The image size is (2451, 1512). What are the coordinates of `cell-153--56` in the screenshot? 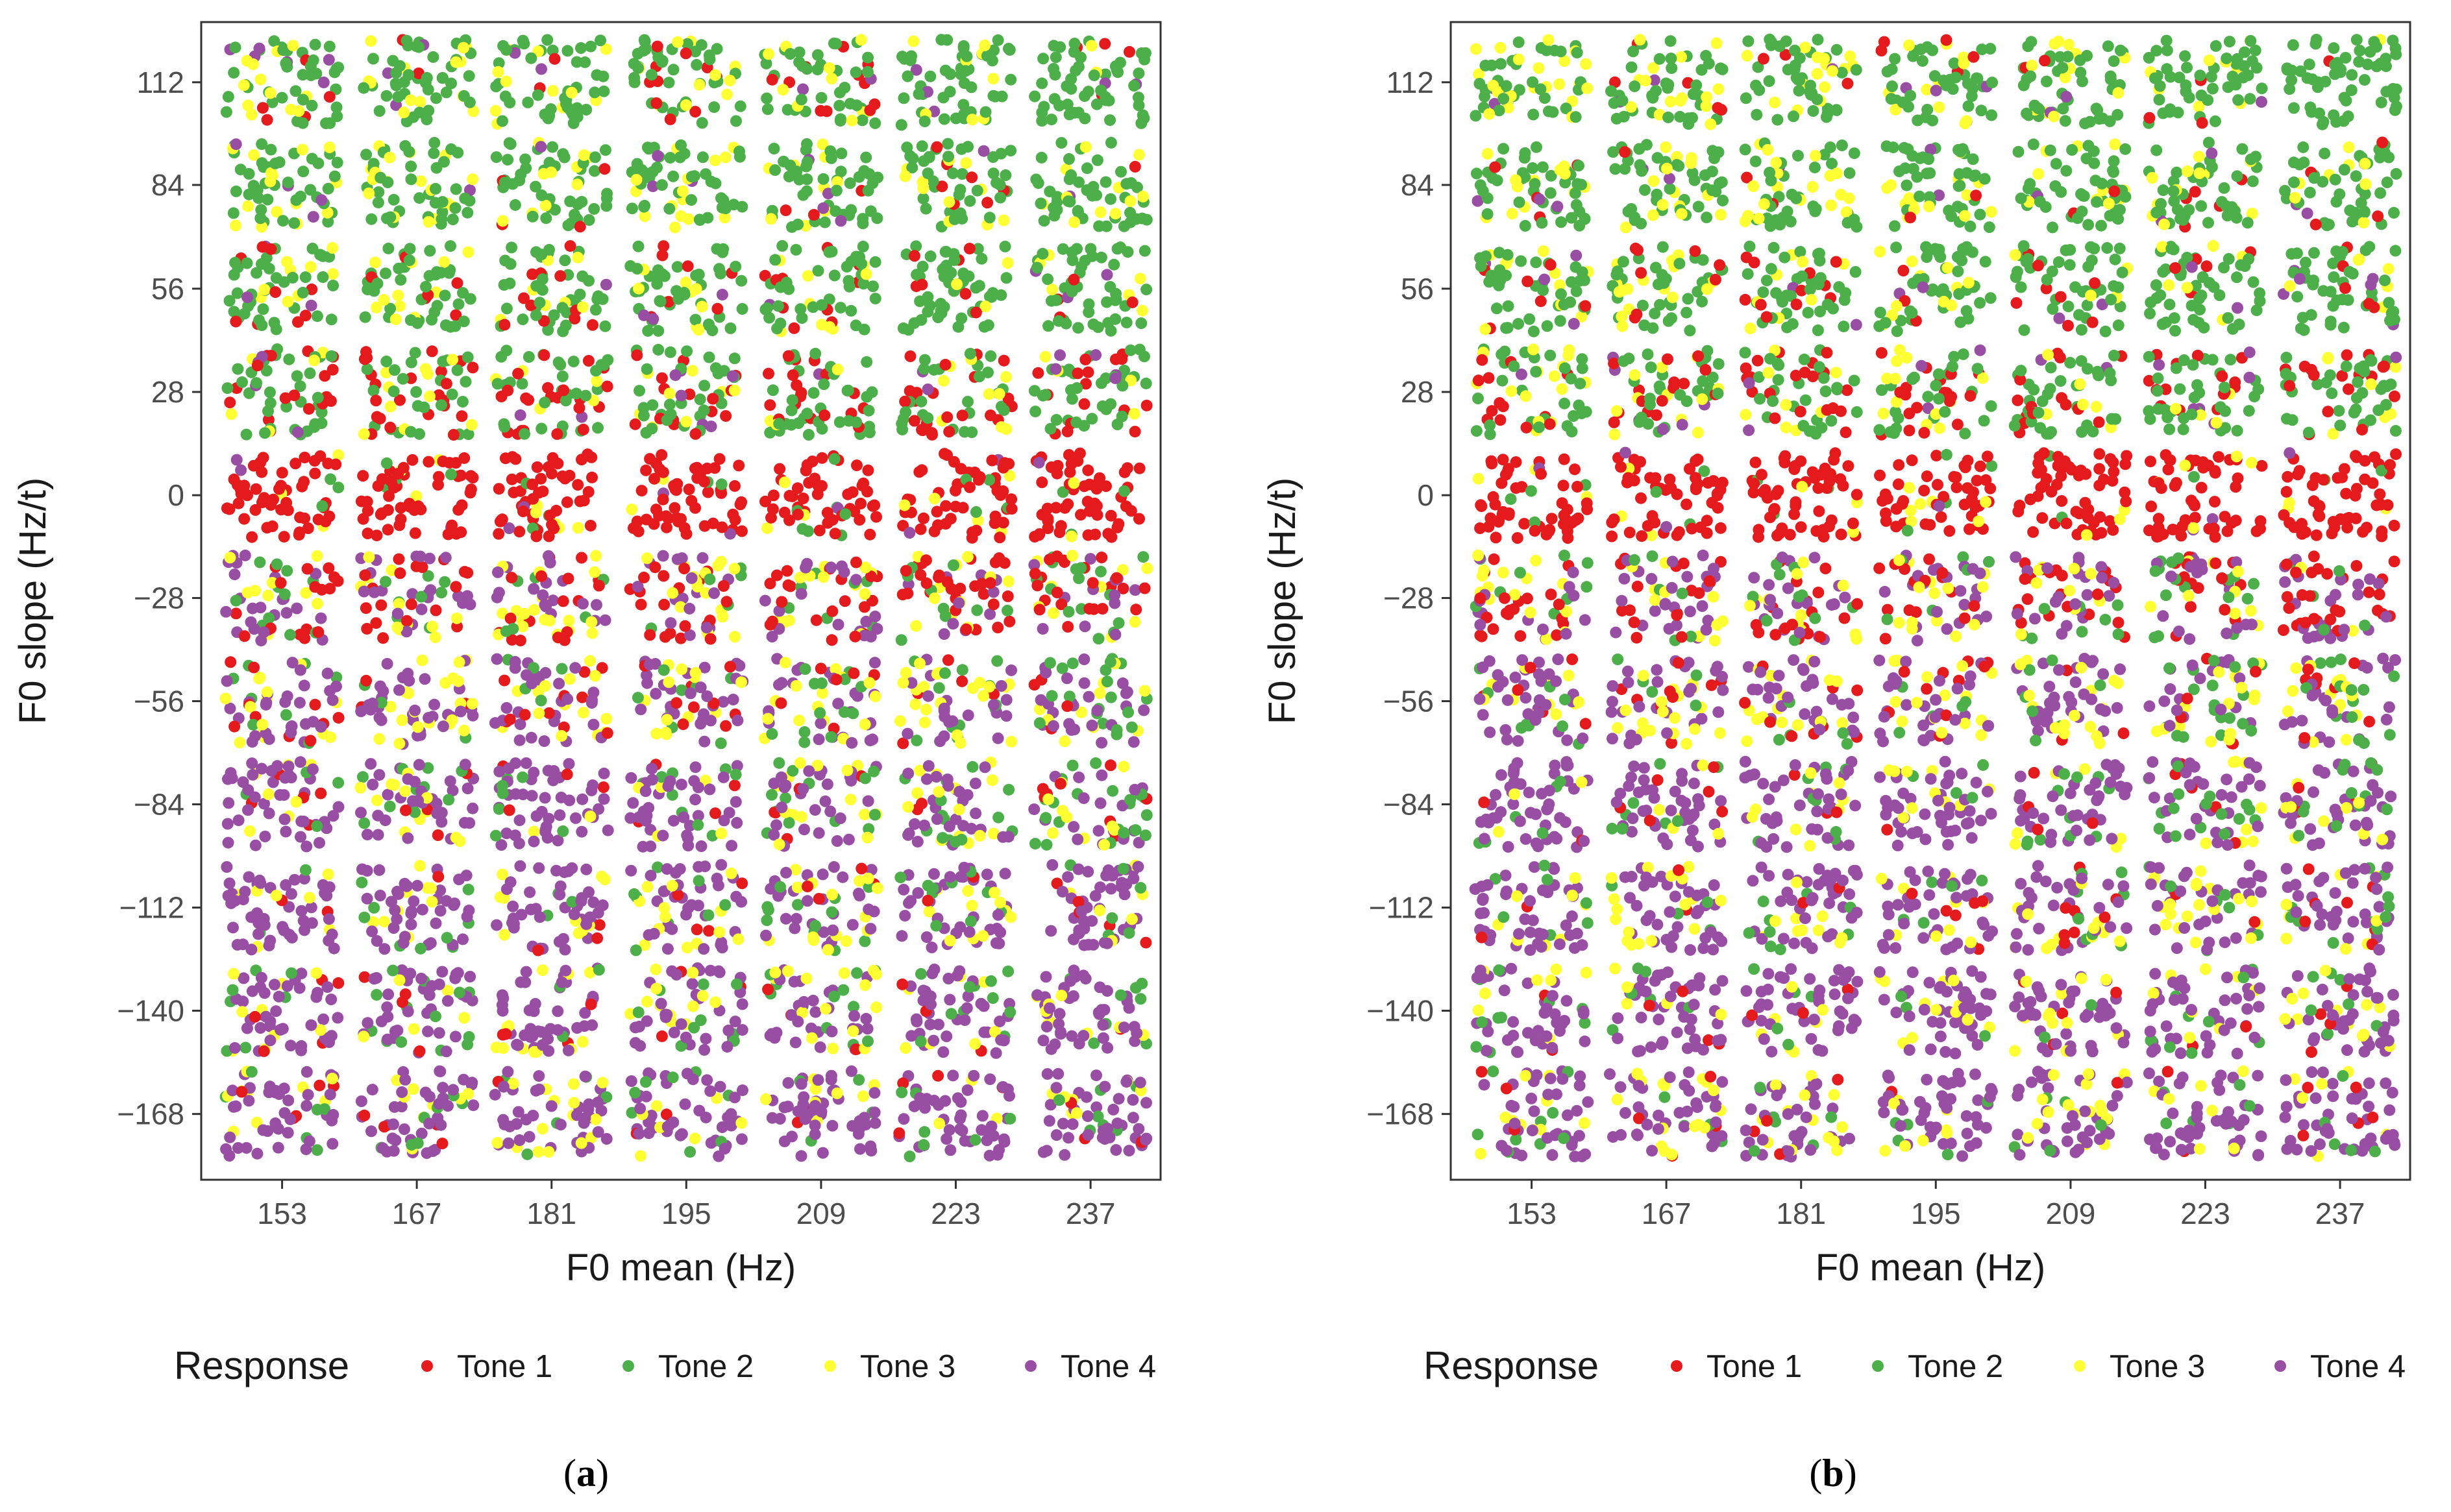 It's located at (282, 703).